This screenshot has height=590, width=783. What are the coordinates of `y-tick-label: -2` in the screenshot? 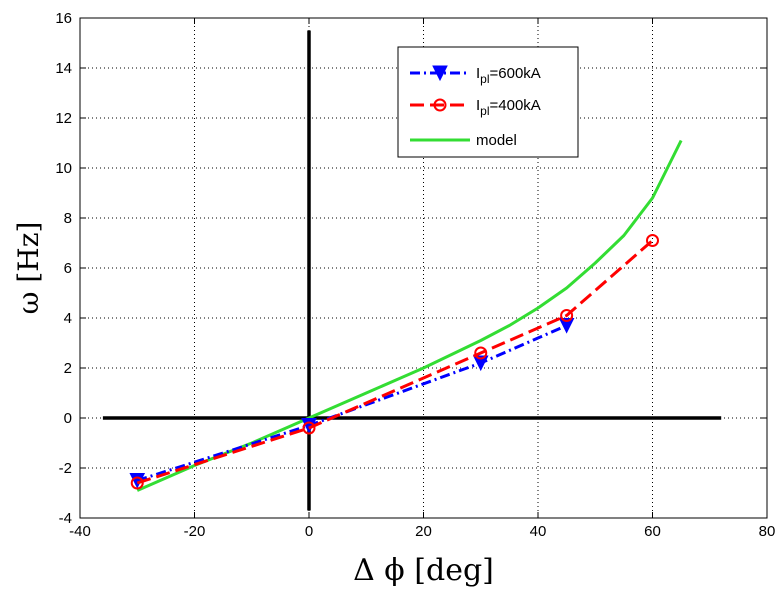 It's located at (65, 468).